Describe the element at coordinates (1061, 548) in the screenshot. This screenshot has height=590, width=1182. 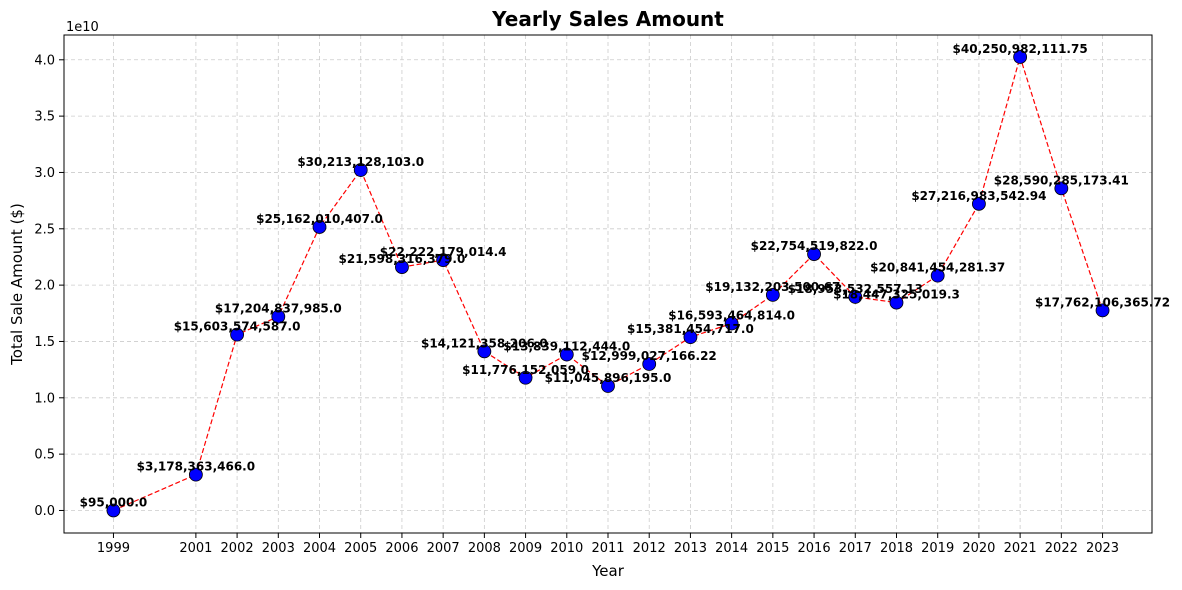
I see `x-tick-label: 2022` at that location.